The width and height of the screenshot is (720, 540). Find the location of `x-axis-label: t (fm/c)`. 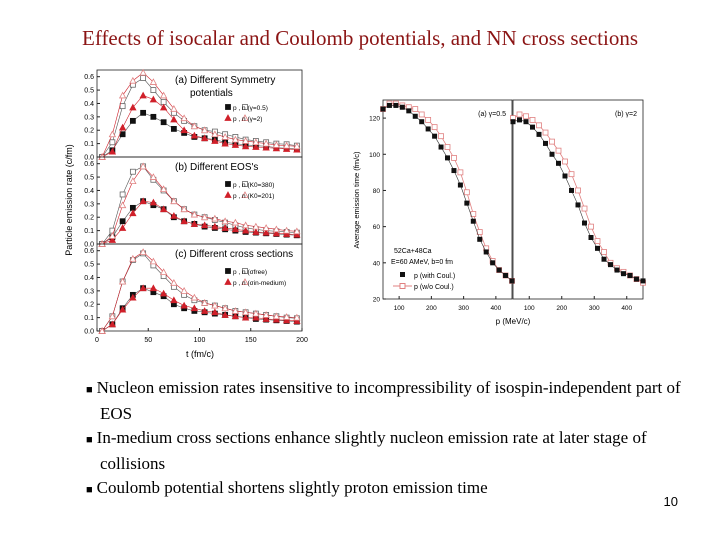

x-axis-label: t (fm/c) is located at coordinates (200, 354).